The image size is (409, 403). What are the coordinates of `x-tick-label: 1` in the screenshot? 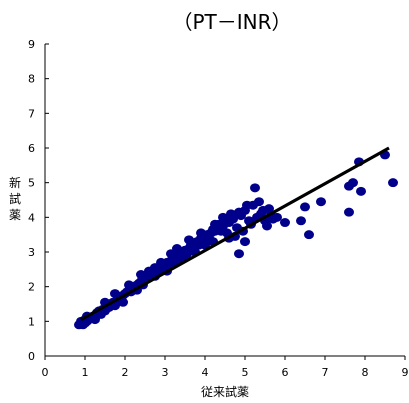 It's located at (85, 372).